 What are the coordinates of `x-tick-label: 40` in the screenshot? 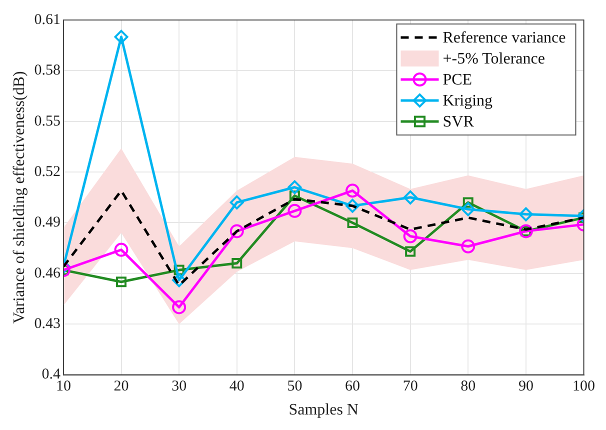 It's located at (236, 386).